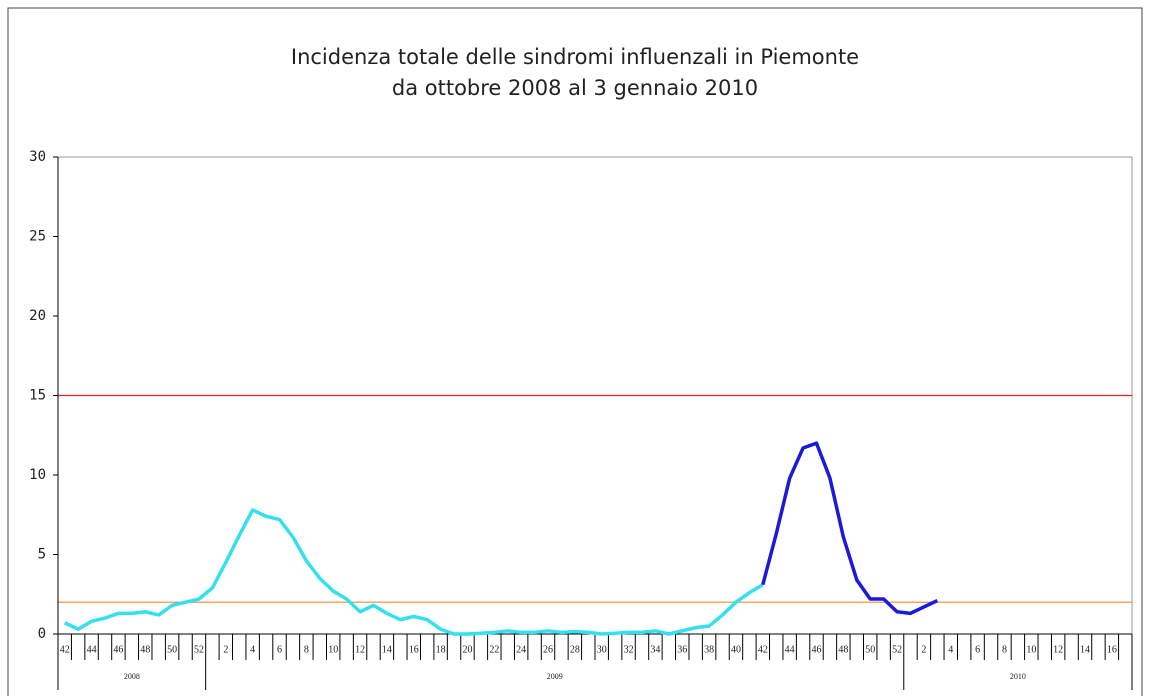 This screenshot has height=696, width=1150. I want to click on year-label: 2008, so click(132, 676).